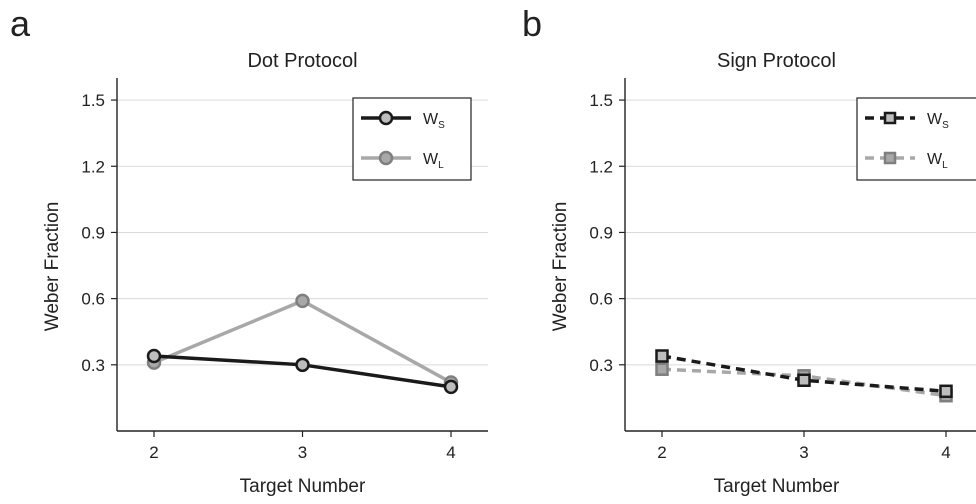  I want to click on panel-letter: b, so click(532, 23).